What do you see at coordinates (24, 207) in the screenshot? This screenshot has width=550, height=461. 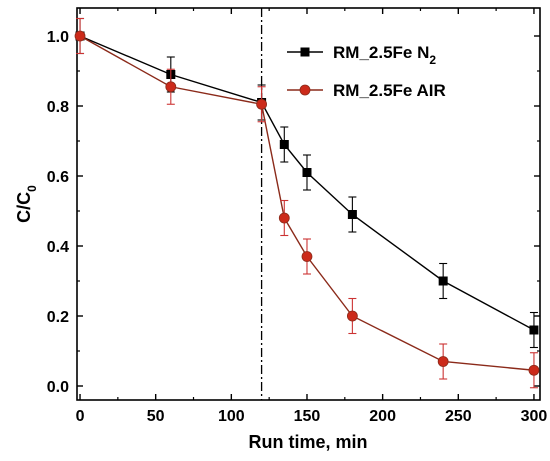 I see `y-axis-title-main: C/C` at bounding box center [24, 207].